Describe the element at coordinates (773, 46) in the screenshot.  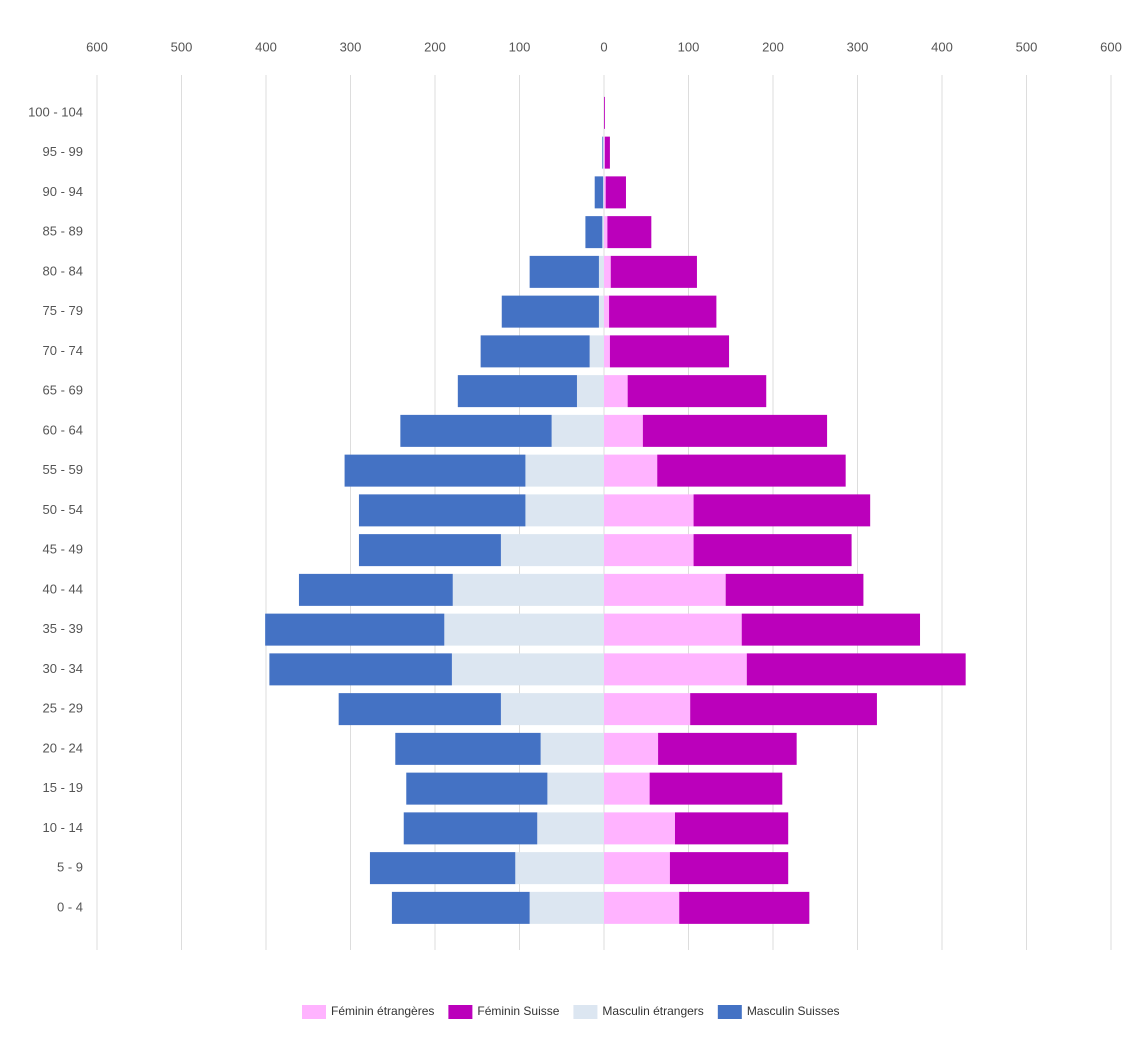
I see `x-tick-label: 200` at that location.